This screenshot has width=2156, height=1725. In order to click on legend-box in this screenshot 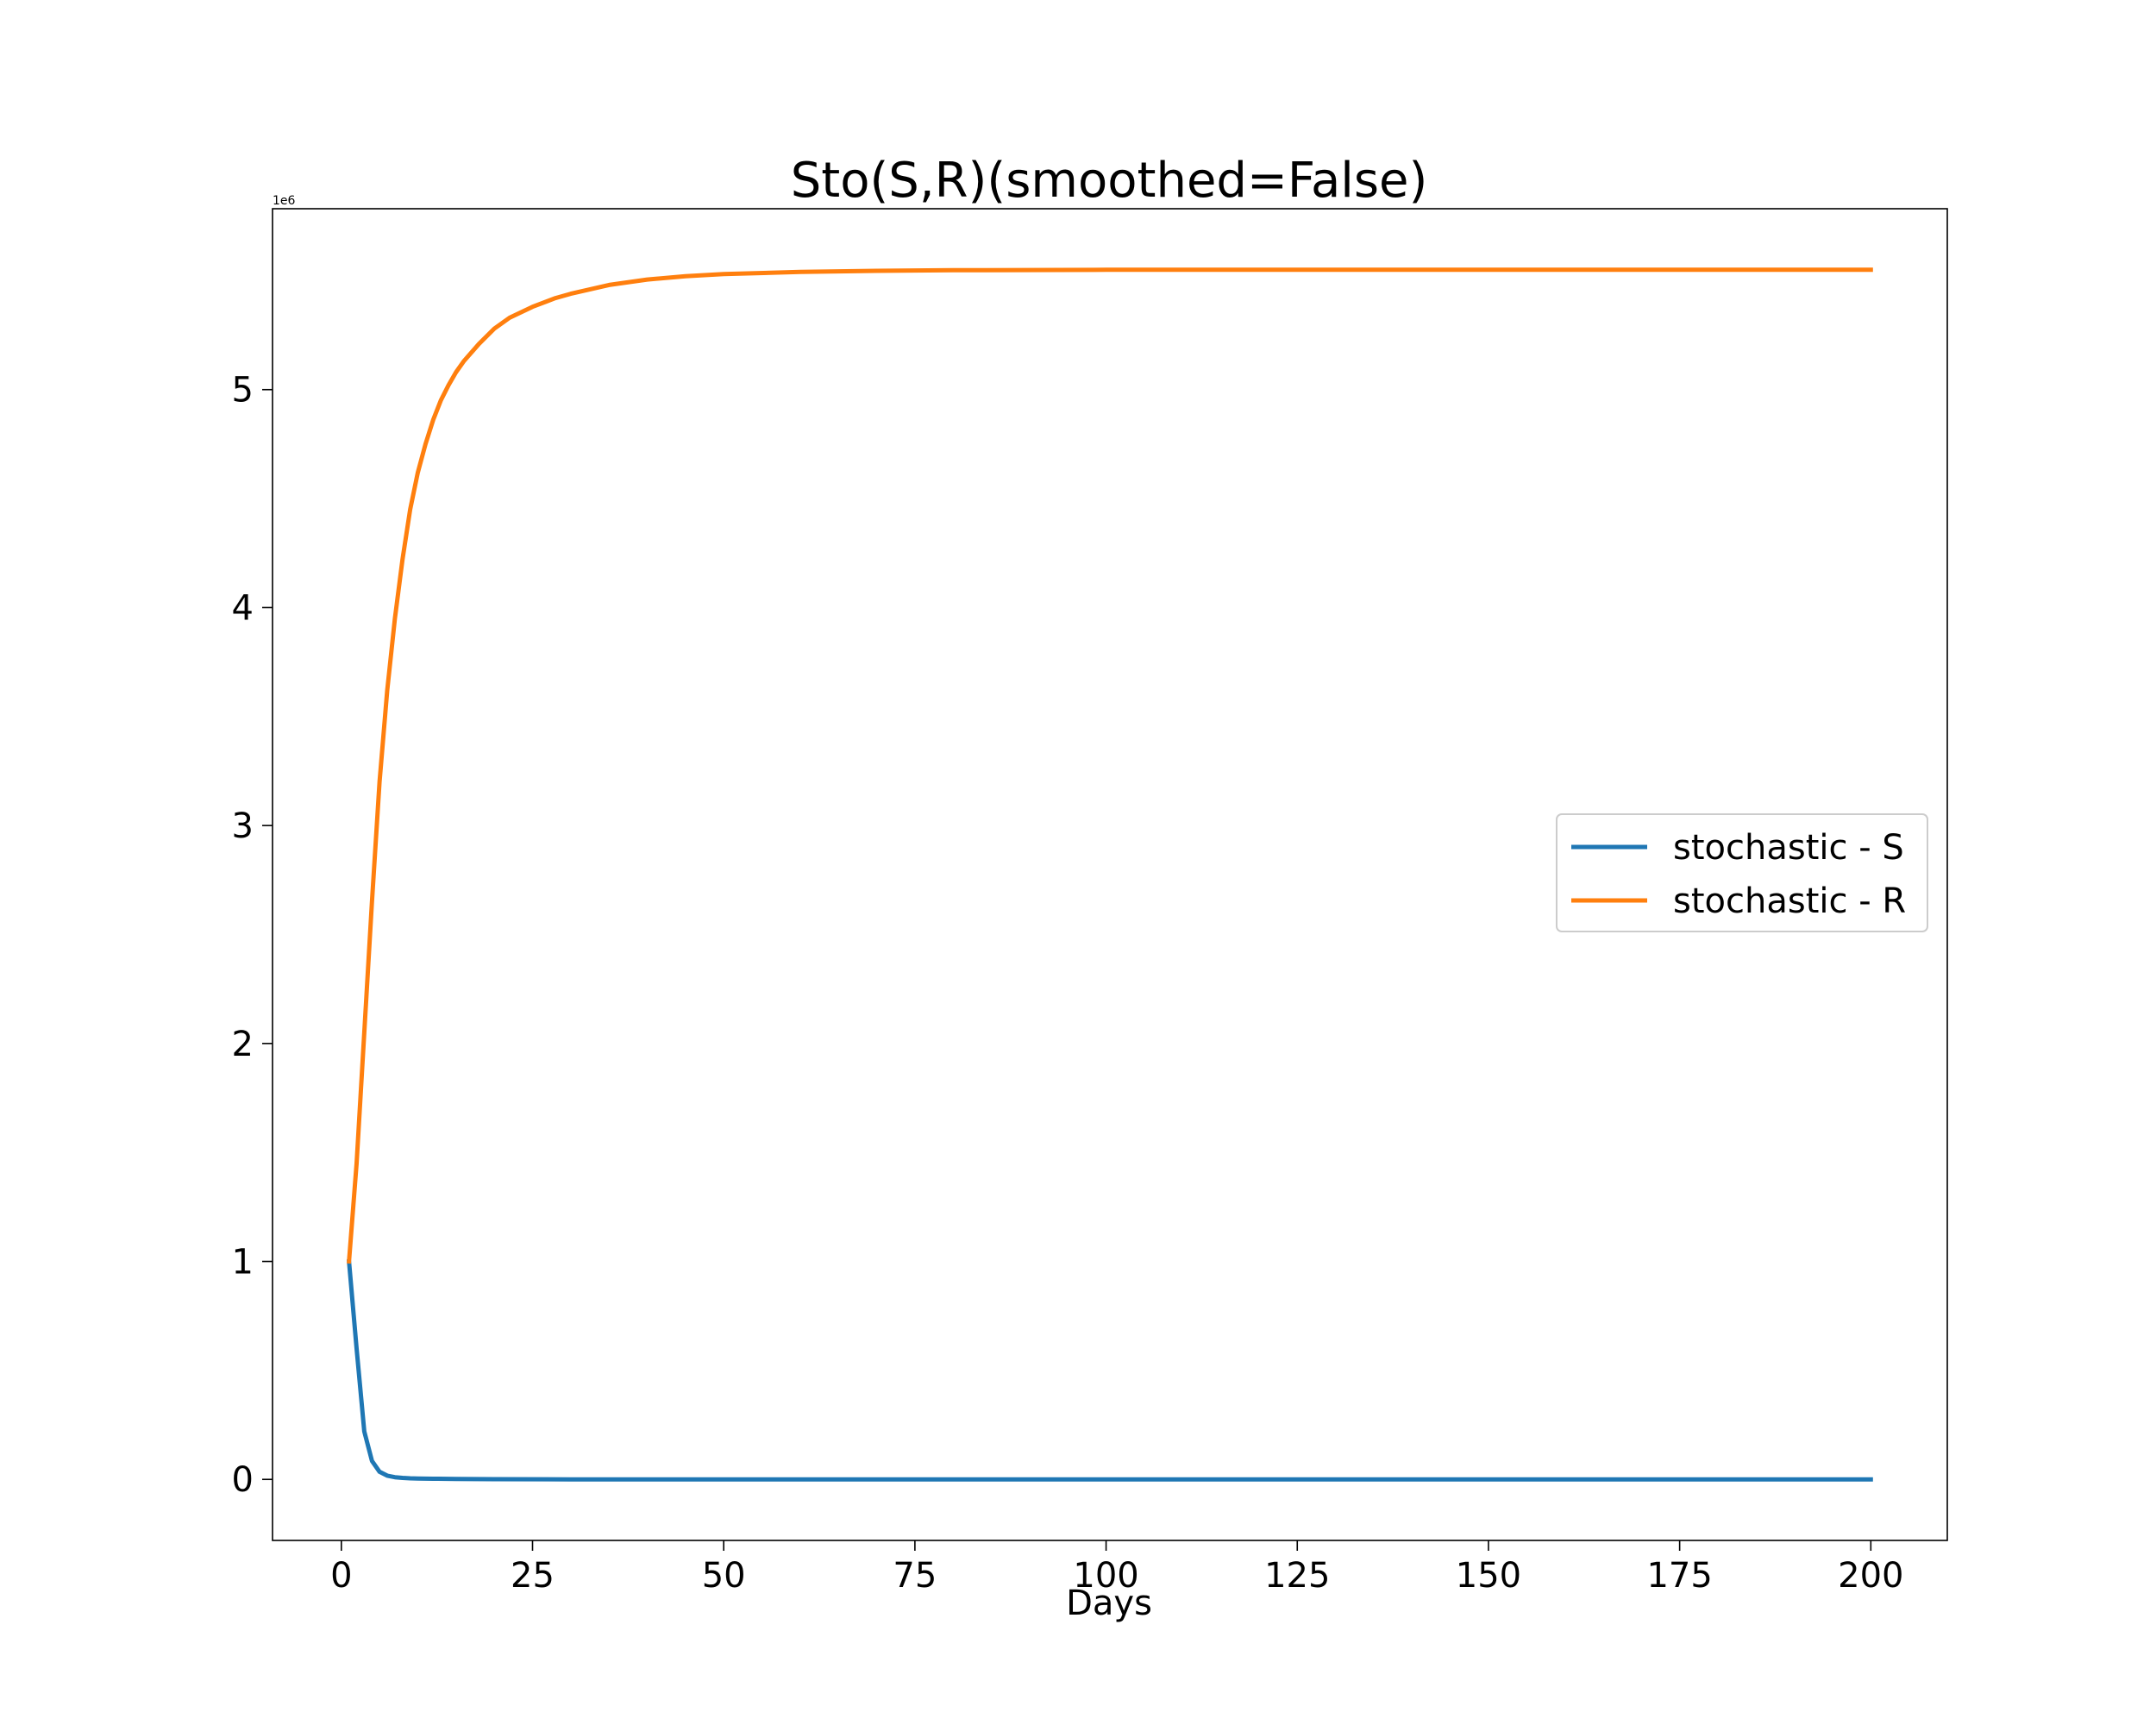, I will do `click(1742, 873)`.